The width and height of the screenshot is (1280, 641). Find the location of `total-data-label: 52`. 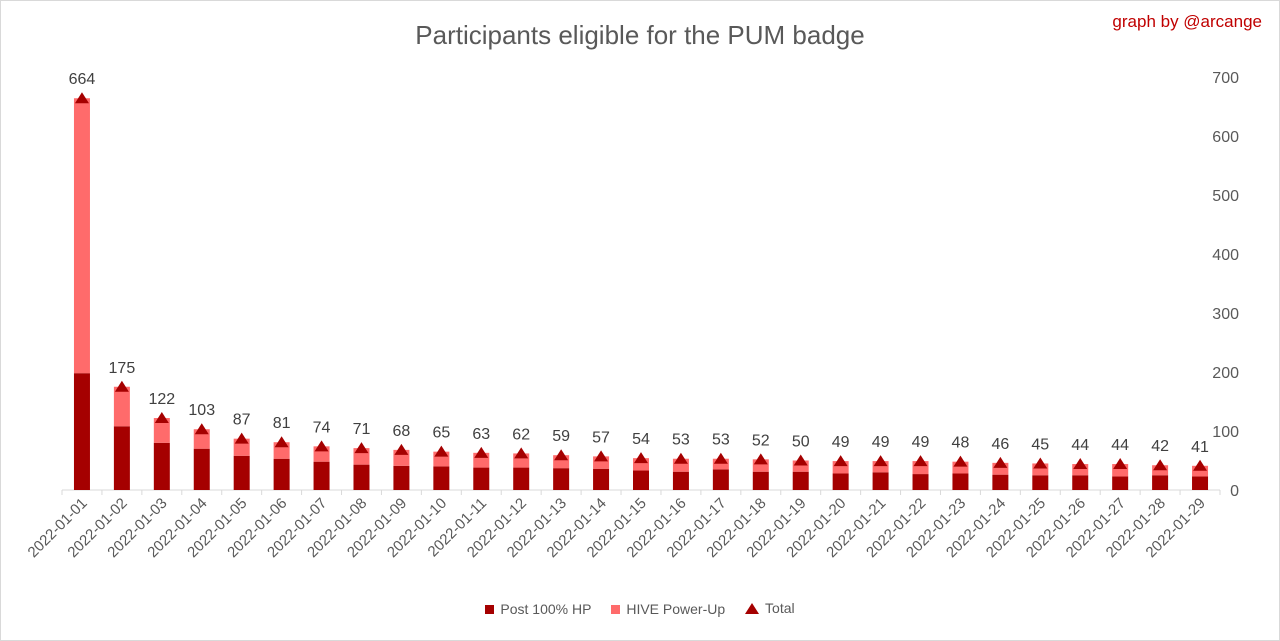

total-data-label: 52 is located at coordinates (761, 440).